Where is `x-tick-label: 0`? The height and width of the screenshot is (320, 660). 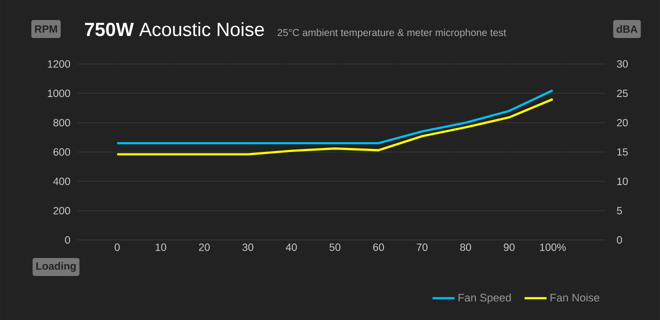 x-tick-label: 0 is located at coordinates (117, 247).